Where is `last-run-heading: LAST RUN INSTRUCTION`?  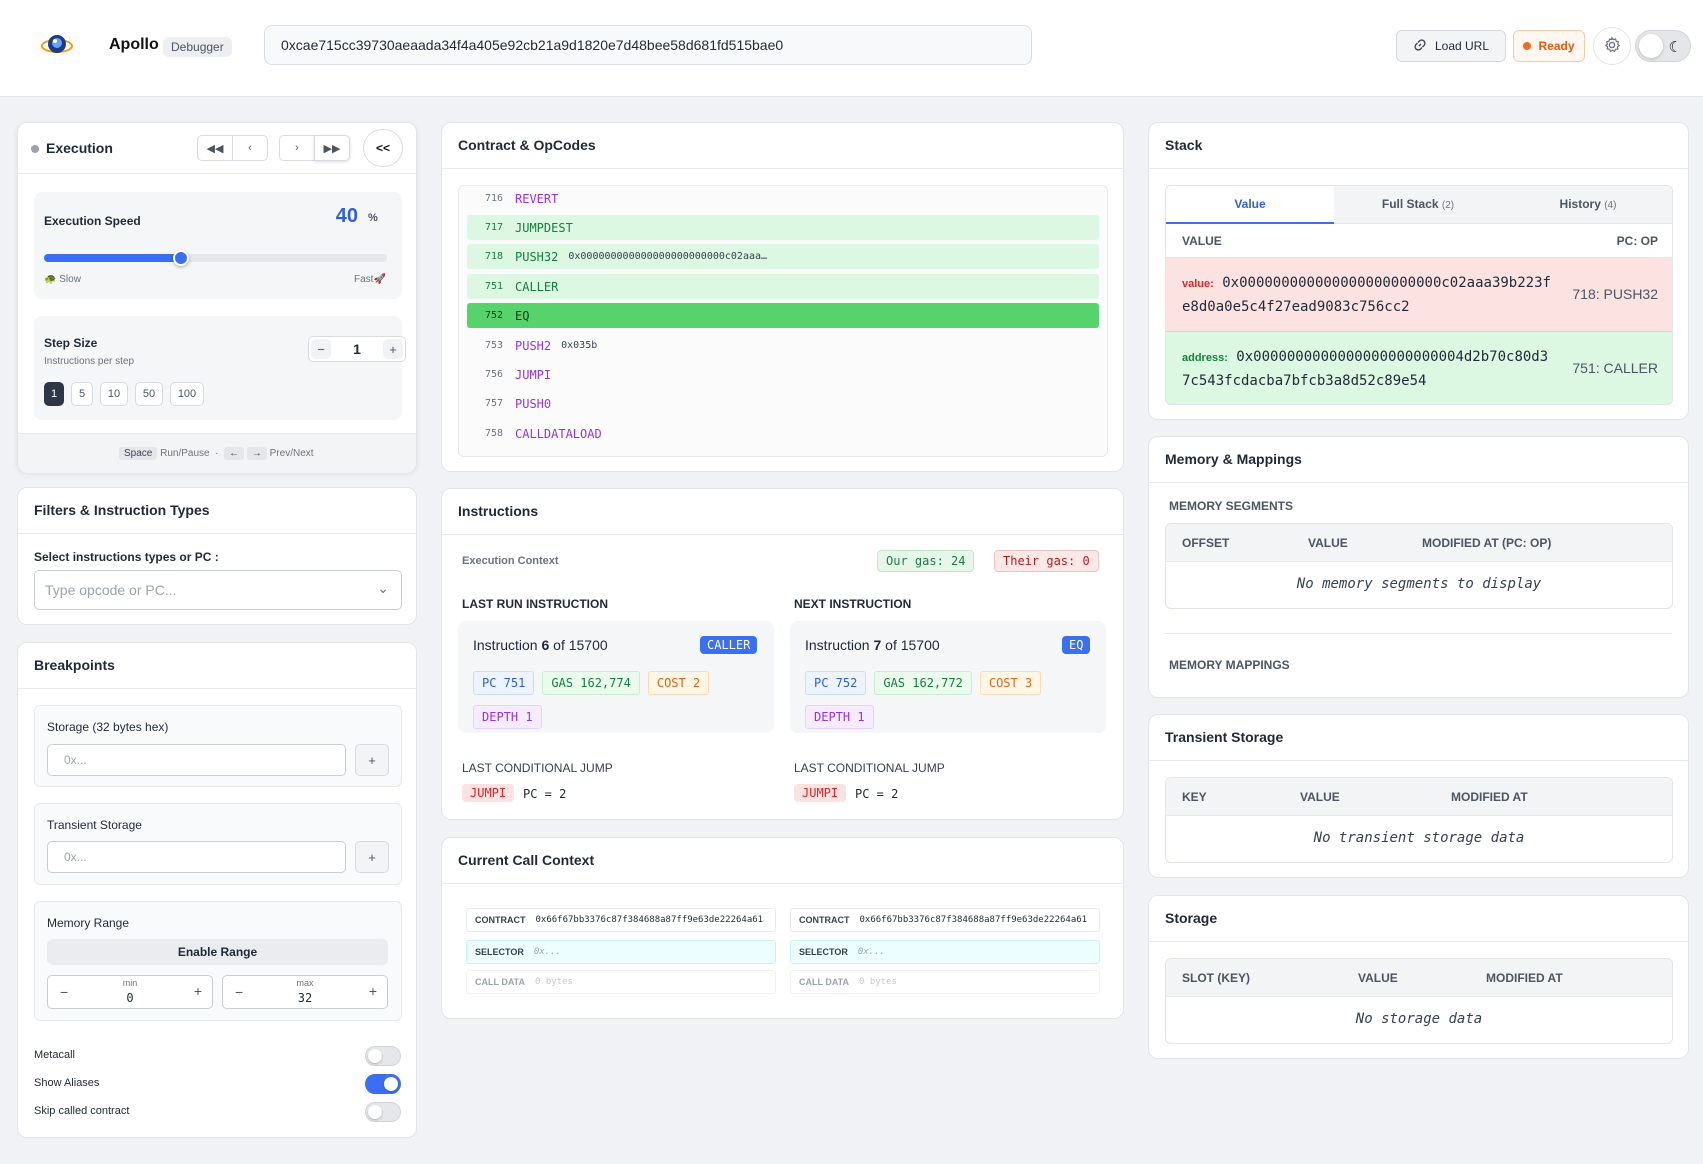
last-run-heading: LAST RUN INSTRUCTION is located at coordinates (535, 604).